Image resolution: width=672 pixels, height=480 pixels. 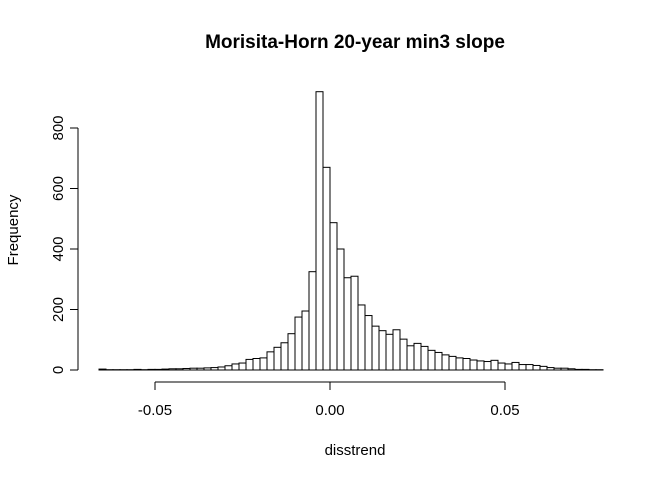 I want to click on y-axis-label: Frequency, so click(x=13, y=229).